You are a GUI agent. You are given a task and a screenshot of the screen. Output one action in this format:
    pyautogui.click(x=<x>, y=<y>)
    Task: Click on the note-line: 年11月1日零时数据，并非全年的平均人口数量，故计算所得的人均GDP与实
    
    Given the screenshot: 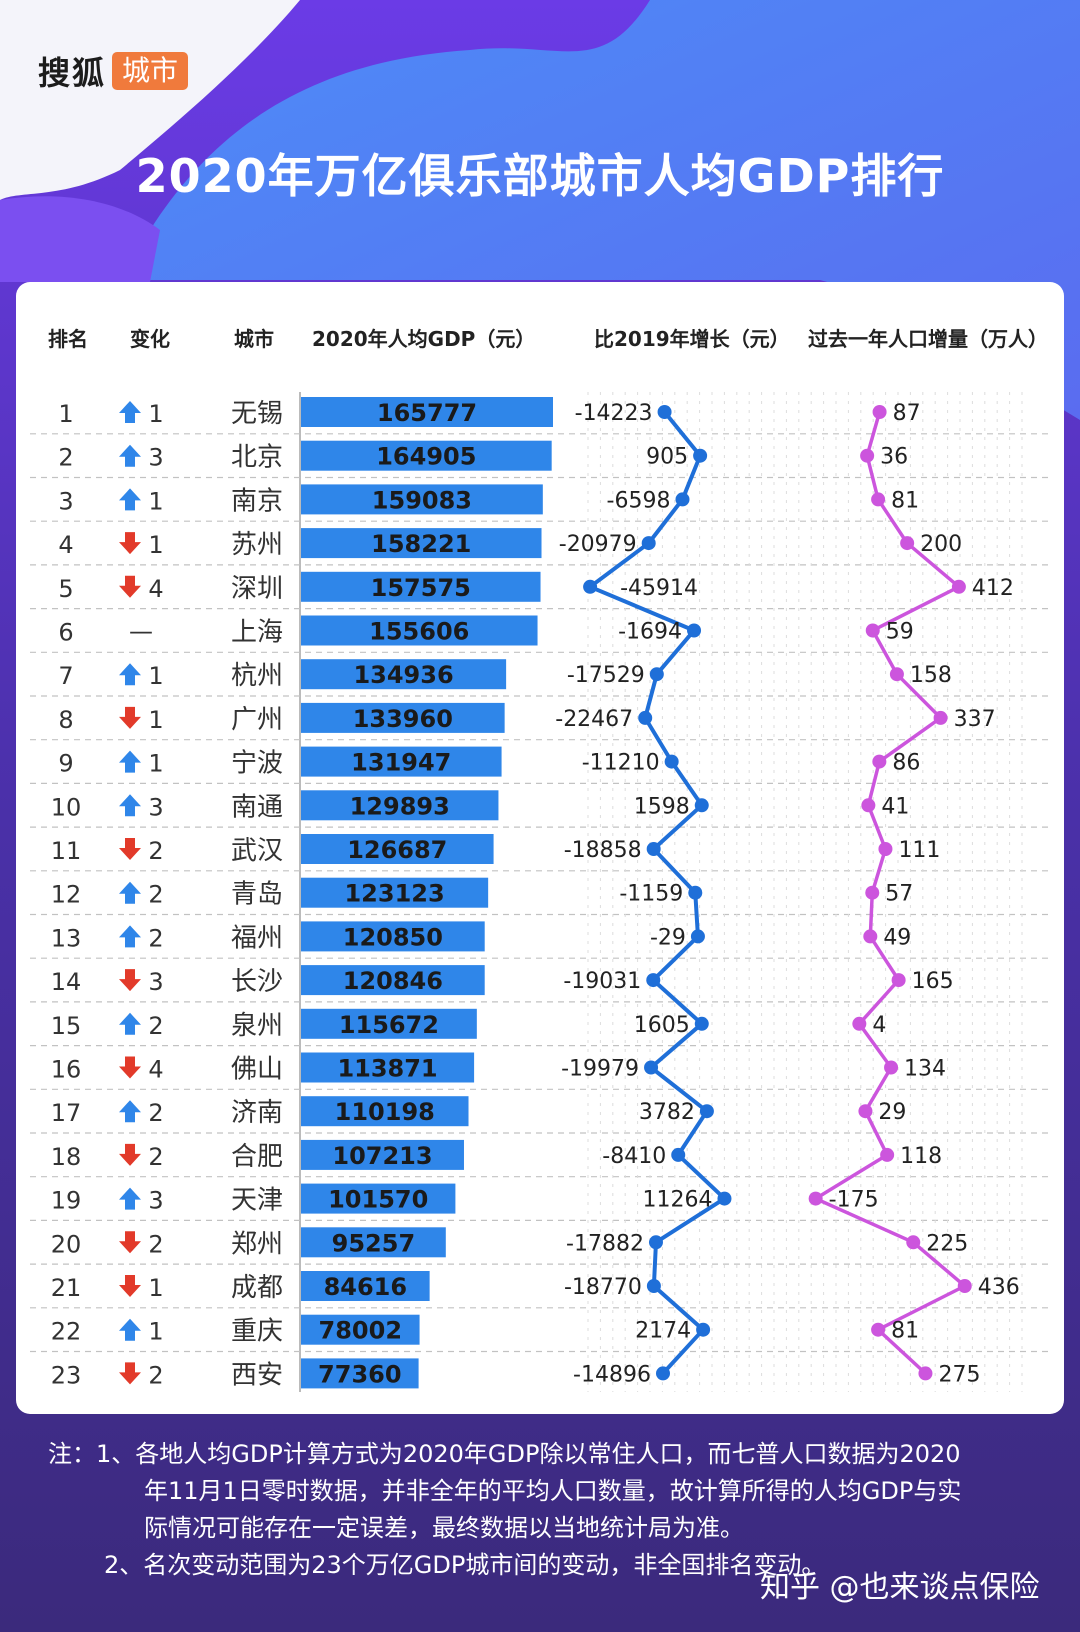 What is the action you would take?
    pyautogui.click(x=553, y=1491)
    